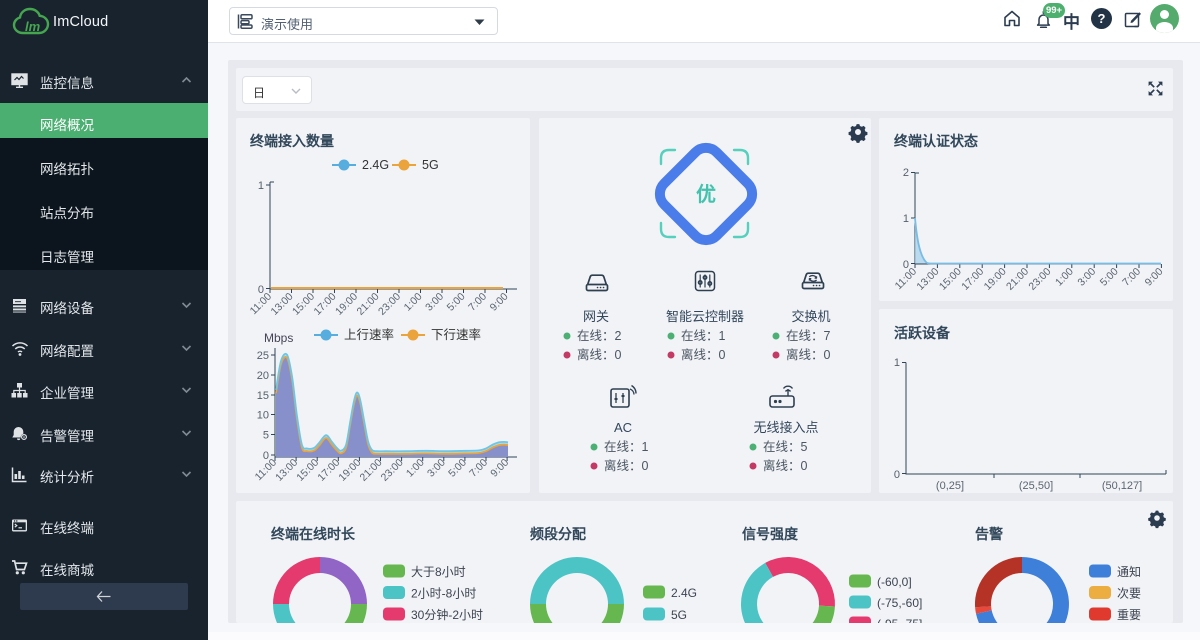 This screenshot has width=1200, height=640. Describe the element at coordinates (33, 26) in the screenshot. I see `svg-text: lm` at that location.